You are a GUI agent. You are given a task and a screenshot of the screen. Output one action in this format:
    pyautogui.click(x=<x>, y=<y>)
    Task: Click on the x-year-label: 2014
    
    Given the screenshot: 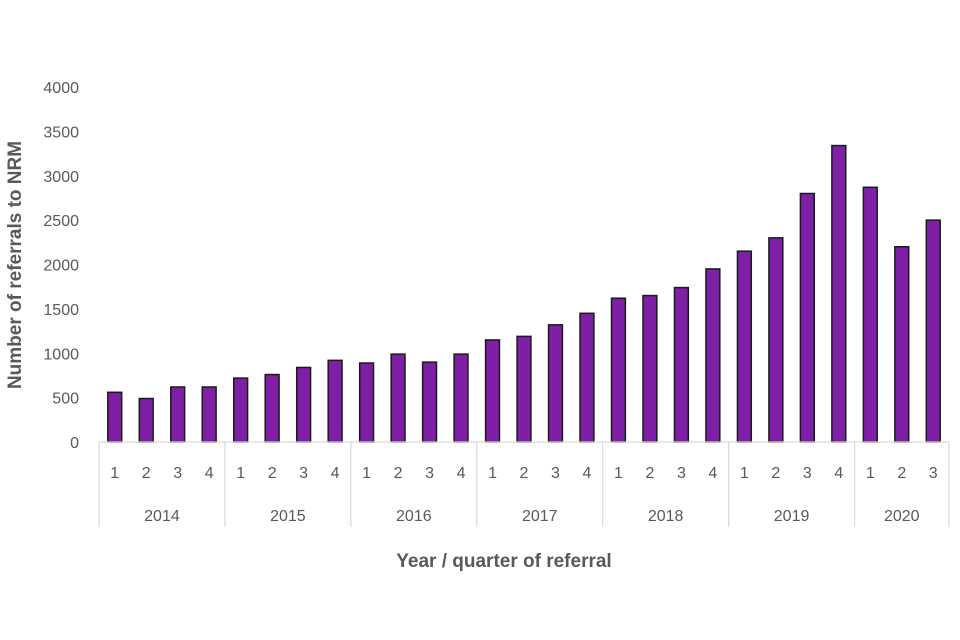 What is the action you would take?
    pyautogui.click(x=162, y=516)
    